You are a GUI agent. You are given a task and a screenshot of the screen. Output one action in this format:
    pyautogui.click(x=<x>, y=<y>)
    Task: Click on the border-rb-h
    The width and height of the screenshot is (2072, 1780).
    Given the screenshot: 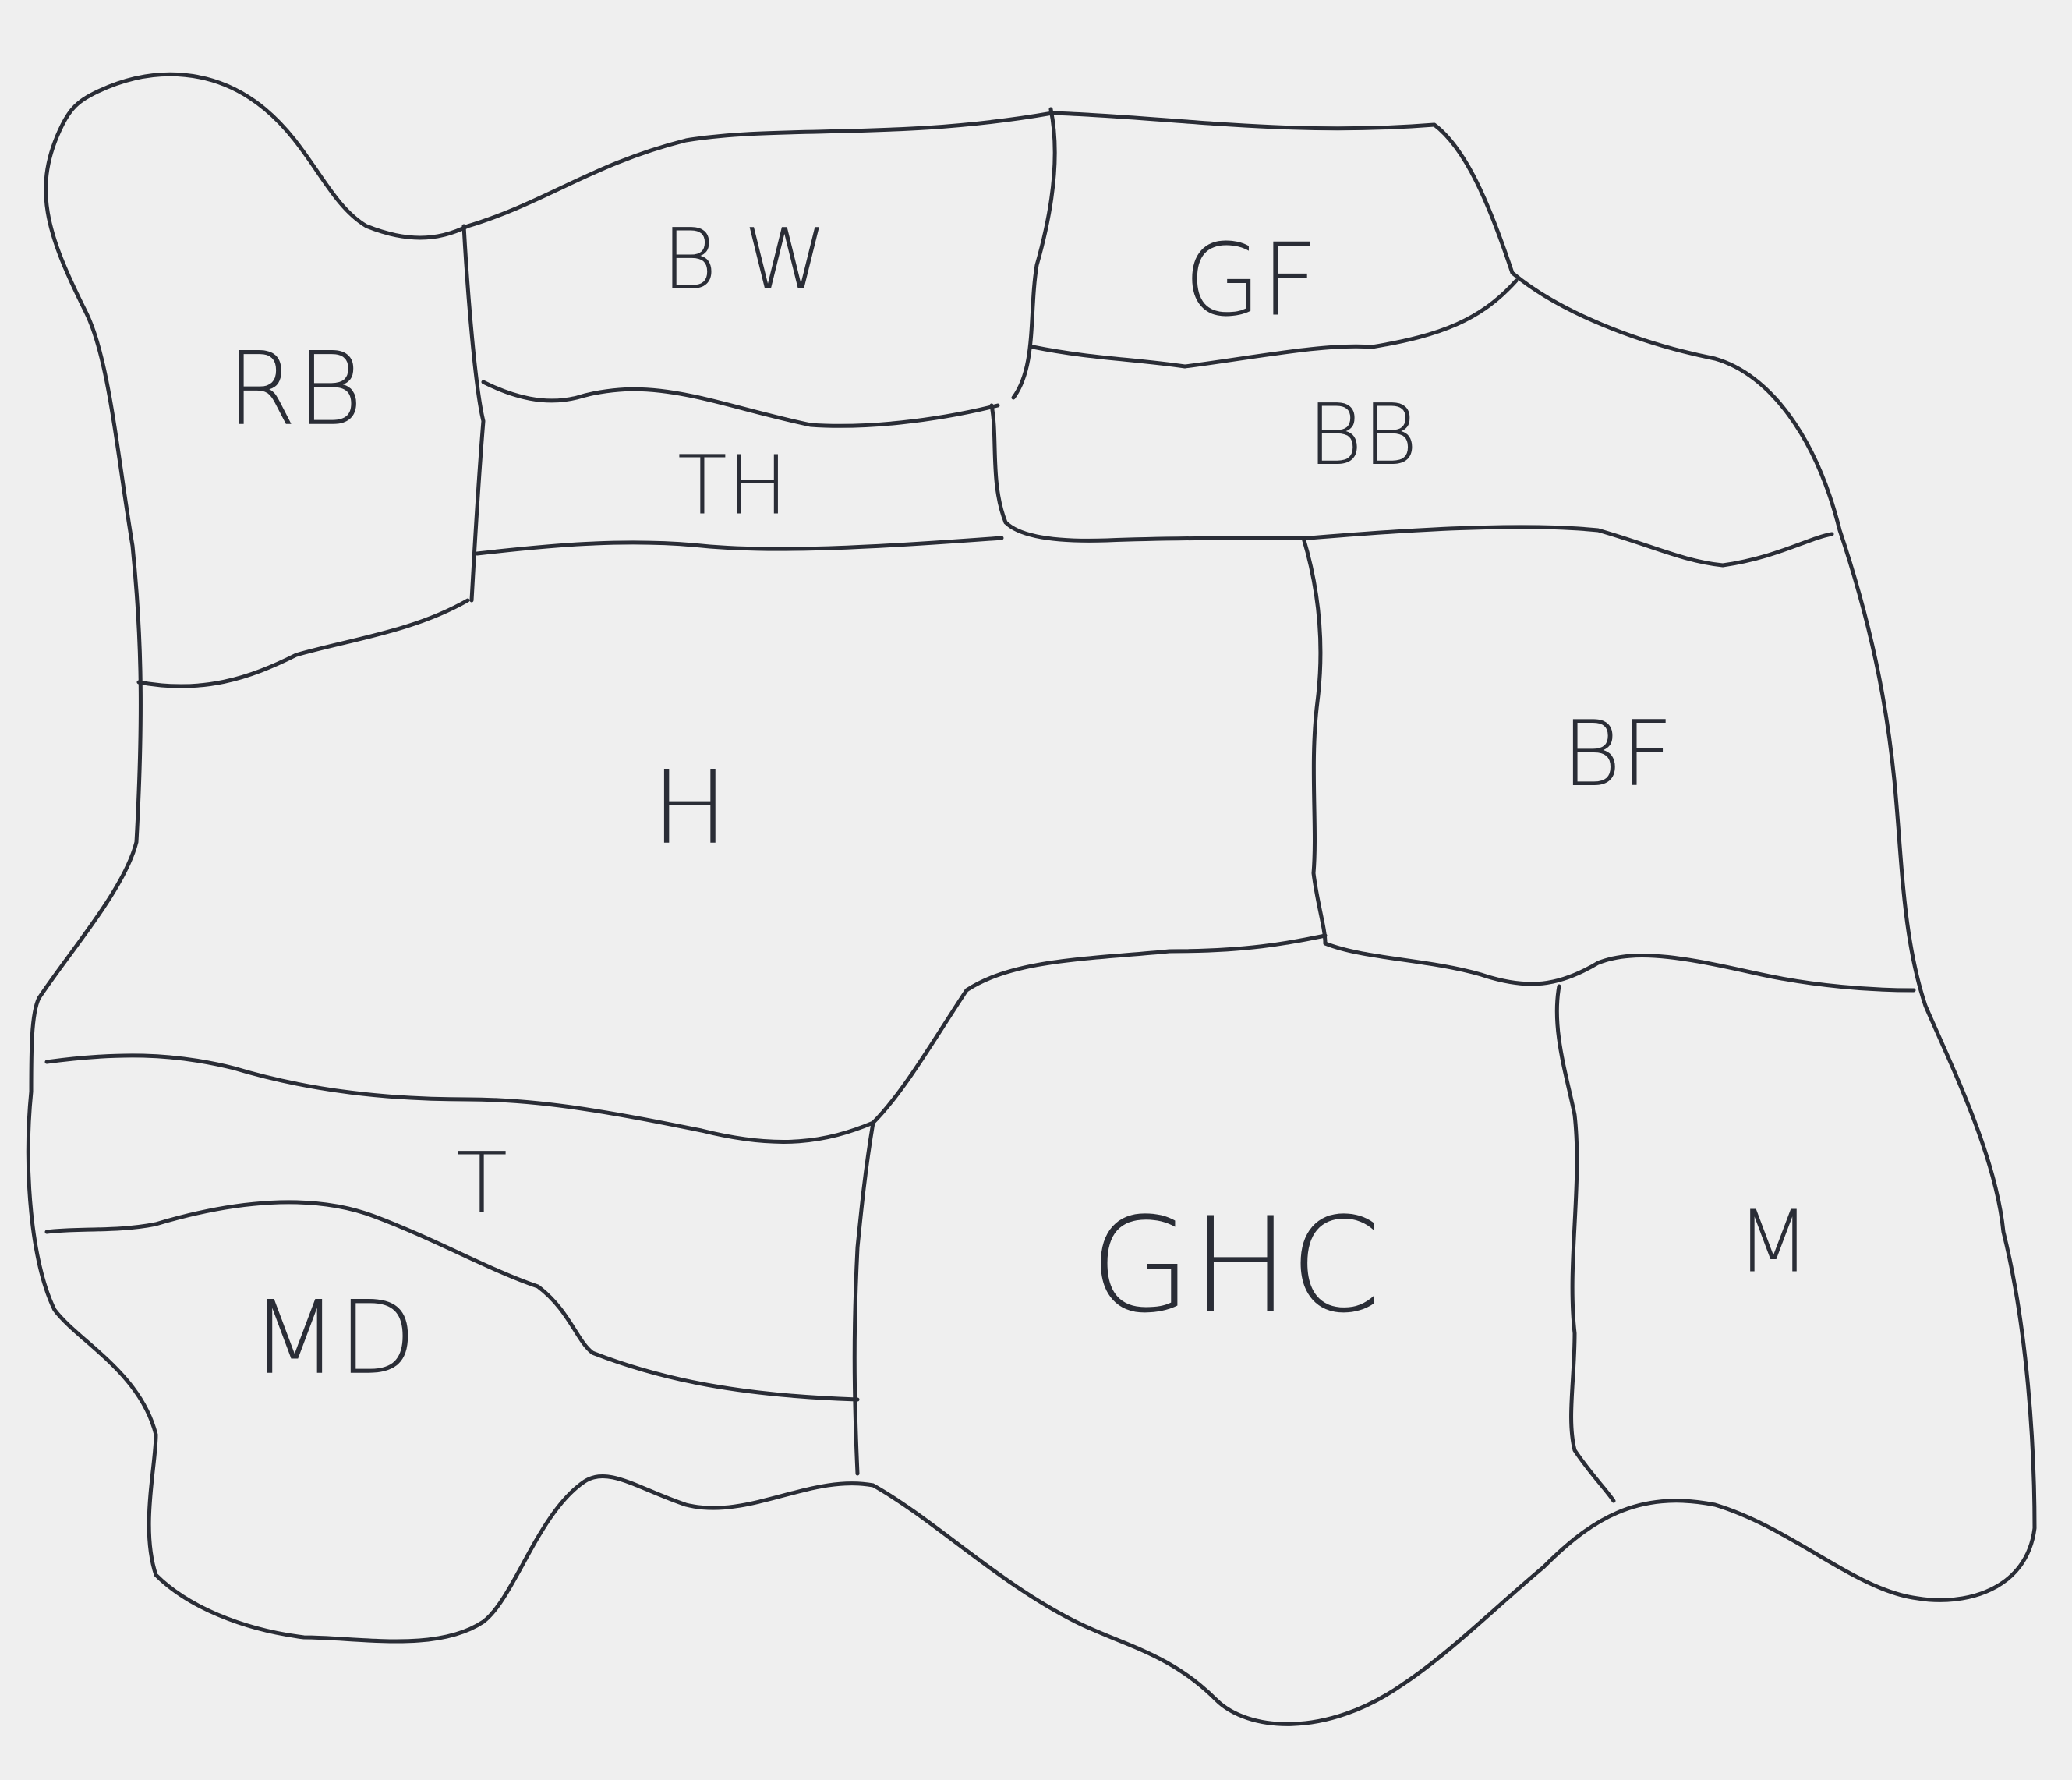 What is the action you would take?
    pyautogui.click(x=303, y=643)
    